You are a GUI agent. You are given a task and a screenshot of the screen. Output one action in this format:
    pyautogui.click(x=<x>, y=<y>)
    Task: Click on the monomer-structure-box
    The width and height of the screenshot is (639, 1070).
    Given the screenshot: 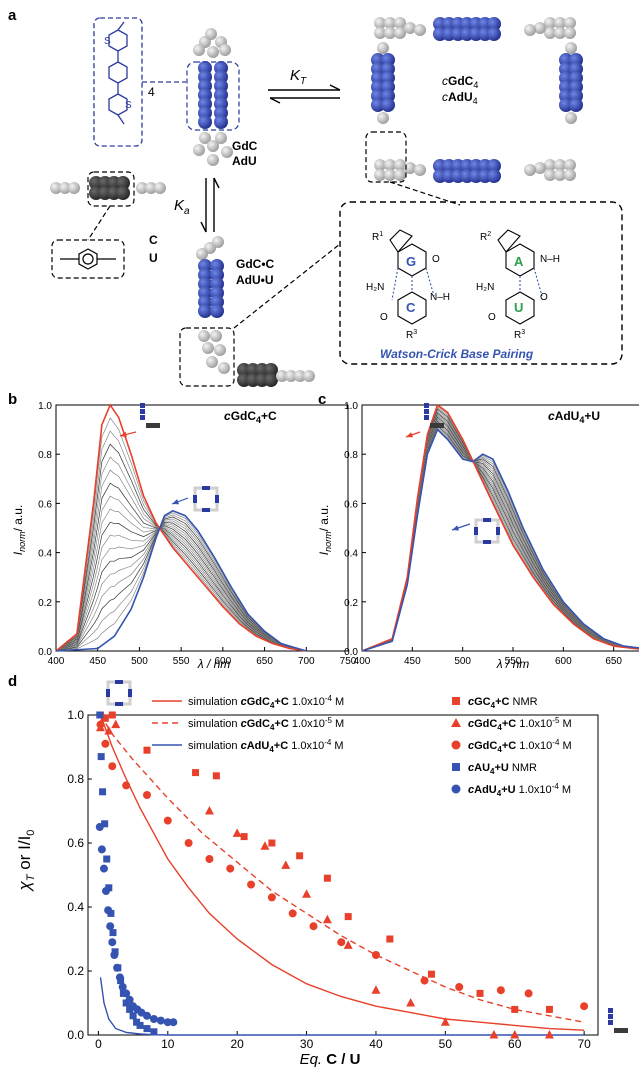 What is the action you would take?
    pyautogui.click(x=118, y=82)
    